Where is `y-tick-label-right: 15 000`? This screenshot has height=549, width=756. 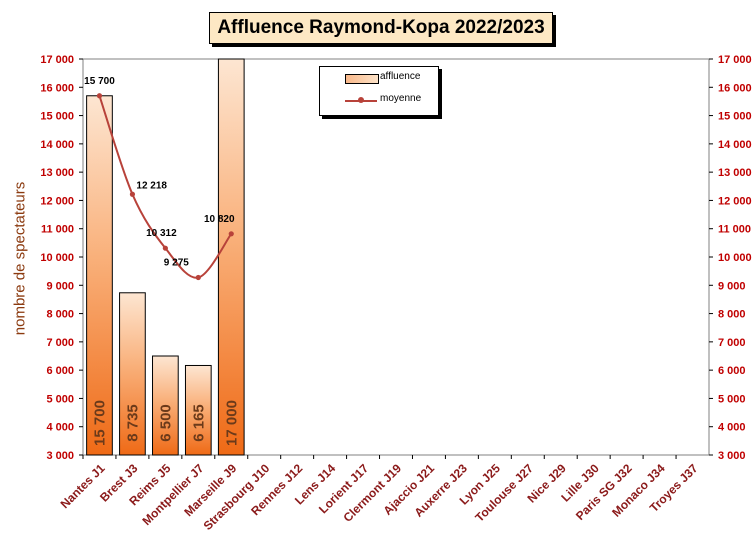
y-tick-label-right: 15 000 is located at coordinates (735, 117).